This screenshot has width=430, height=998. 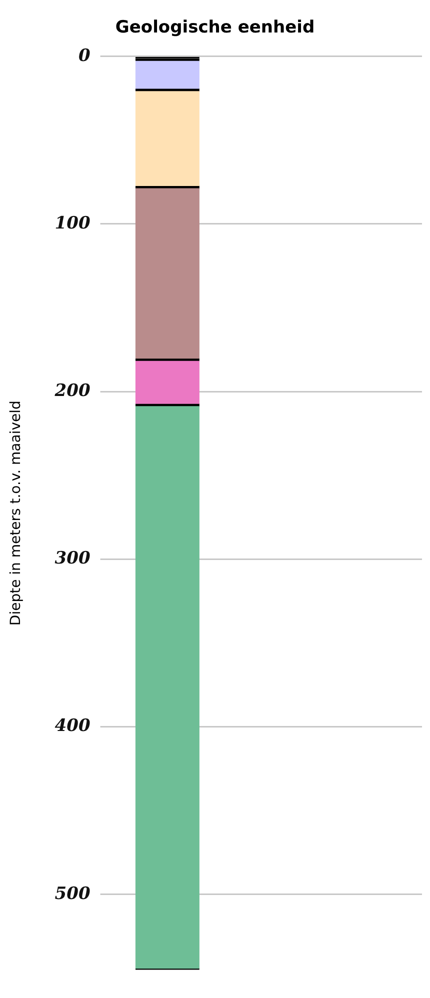 What do you see at coordinates (72, 726) in the screenshot?
I see `y-tick-label: 400` at bounding box center [72, 726].